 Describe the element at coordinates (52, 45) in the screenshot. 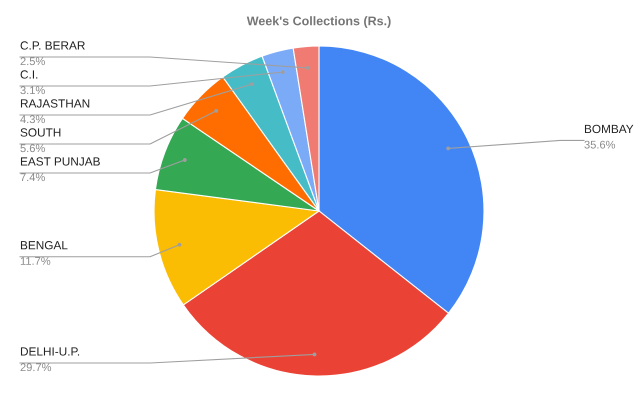

I see `slice-label: C.P. BERAR` at that location.